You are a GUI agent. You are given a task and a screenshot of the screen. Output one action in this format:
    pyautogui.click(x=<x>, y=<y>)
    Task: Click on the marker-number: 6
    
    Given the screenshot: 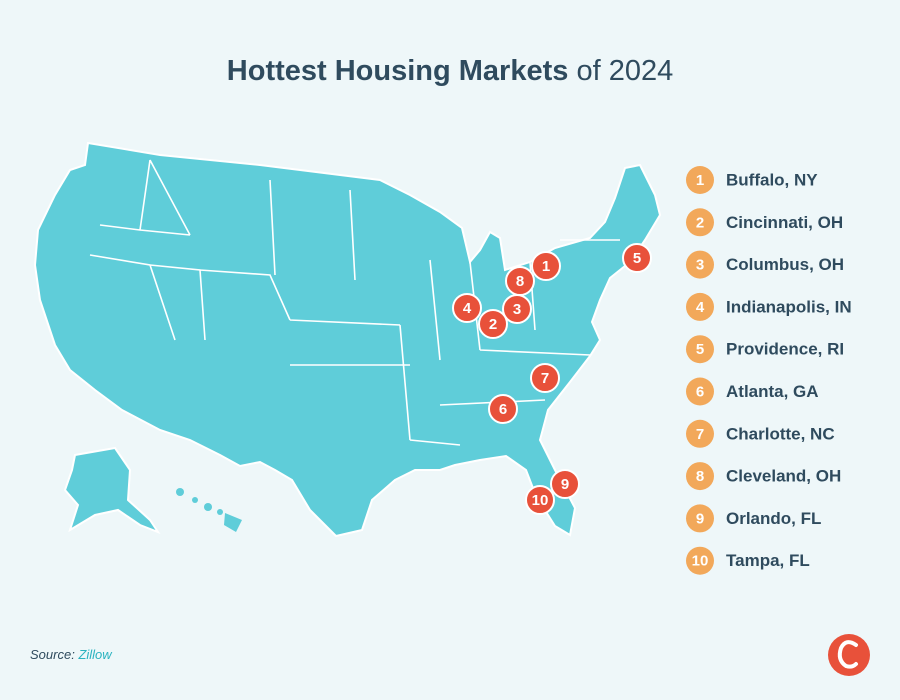 What is the action you would take?
    pyautogui.click(x=503, y=409)
    